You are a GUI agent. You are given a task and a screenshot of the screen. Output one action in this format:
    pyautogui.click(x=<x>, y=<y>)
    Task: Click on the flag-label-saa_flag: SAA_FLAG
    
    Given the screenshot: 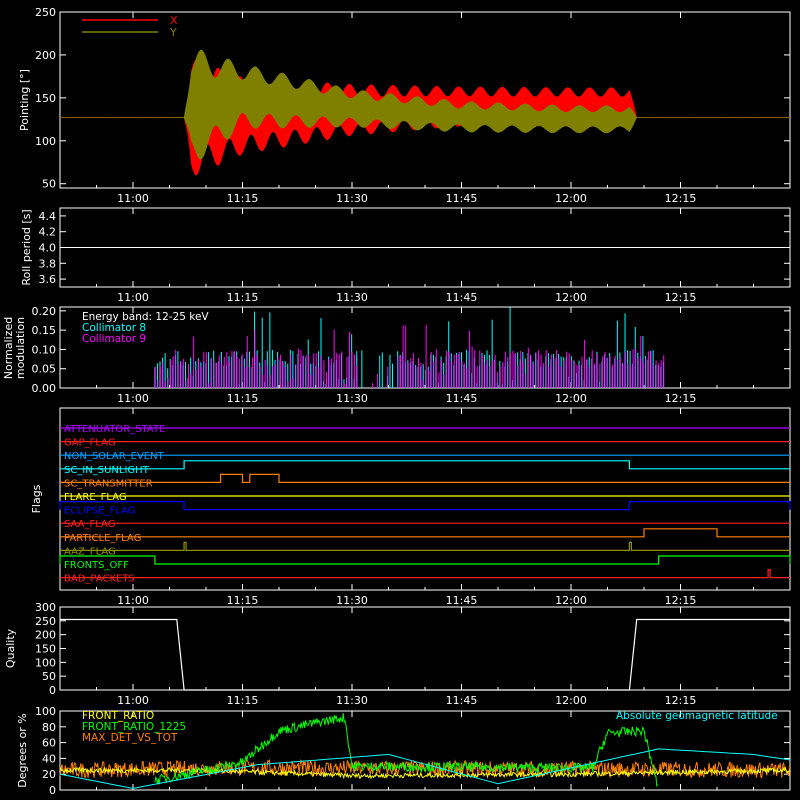 What is the action you would take?
    pyautogui.click(x=89, y=524)
    